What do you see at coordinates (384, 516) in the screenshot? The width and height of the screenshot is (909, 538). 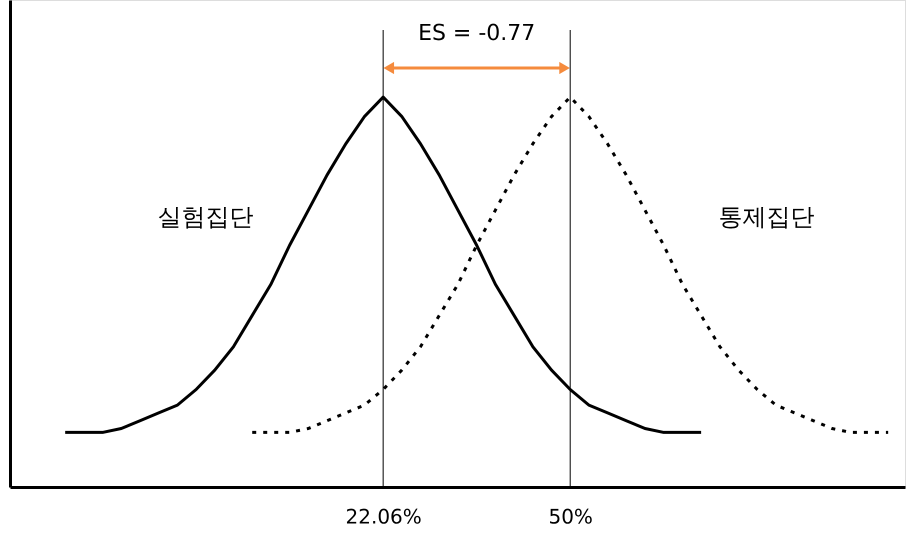 I see `x-tick-label: 22.06%` at bounding box center [384, 516].